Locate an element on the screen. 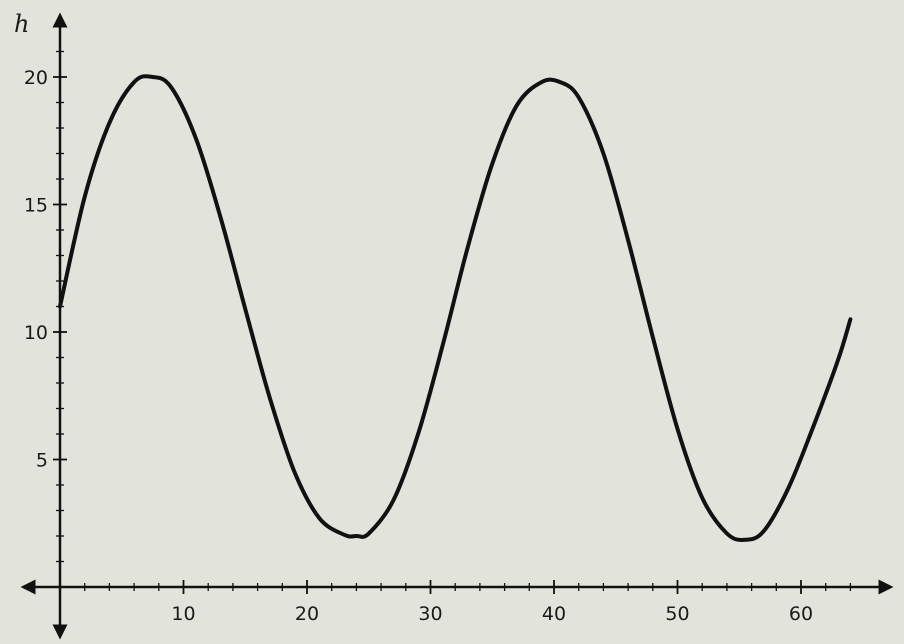  y-tick-label: 20 is located at coordinates (36, 78).